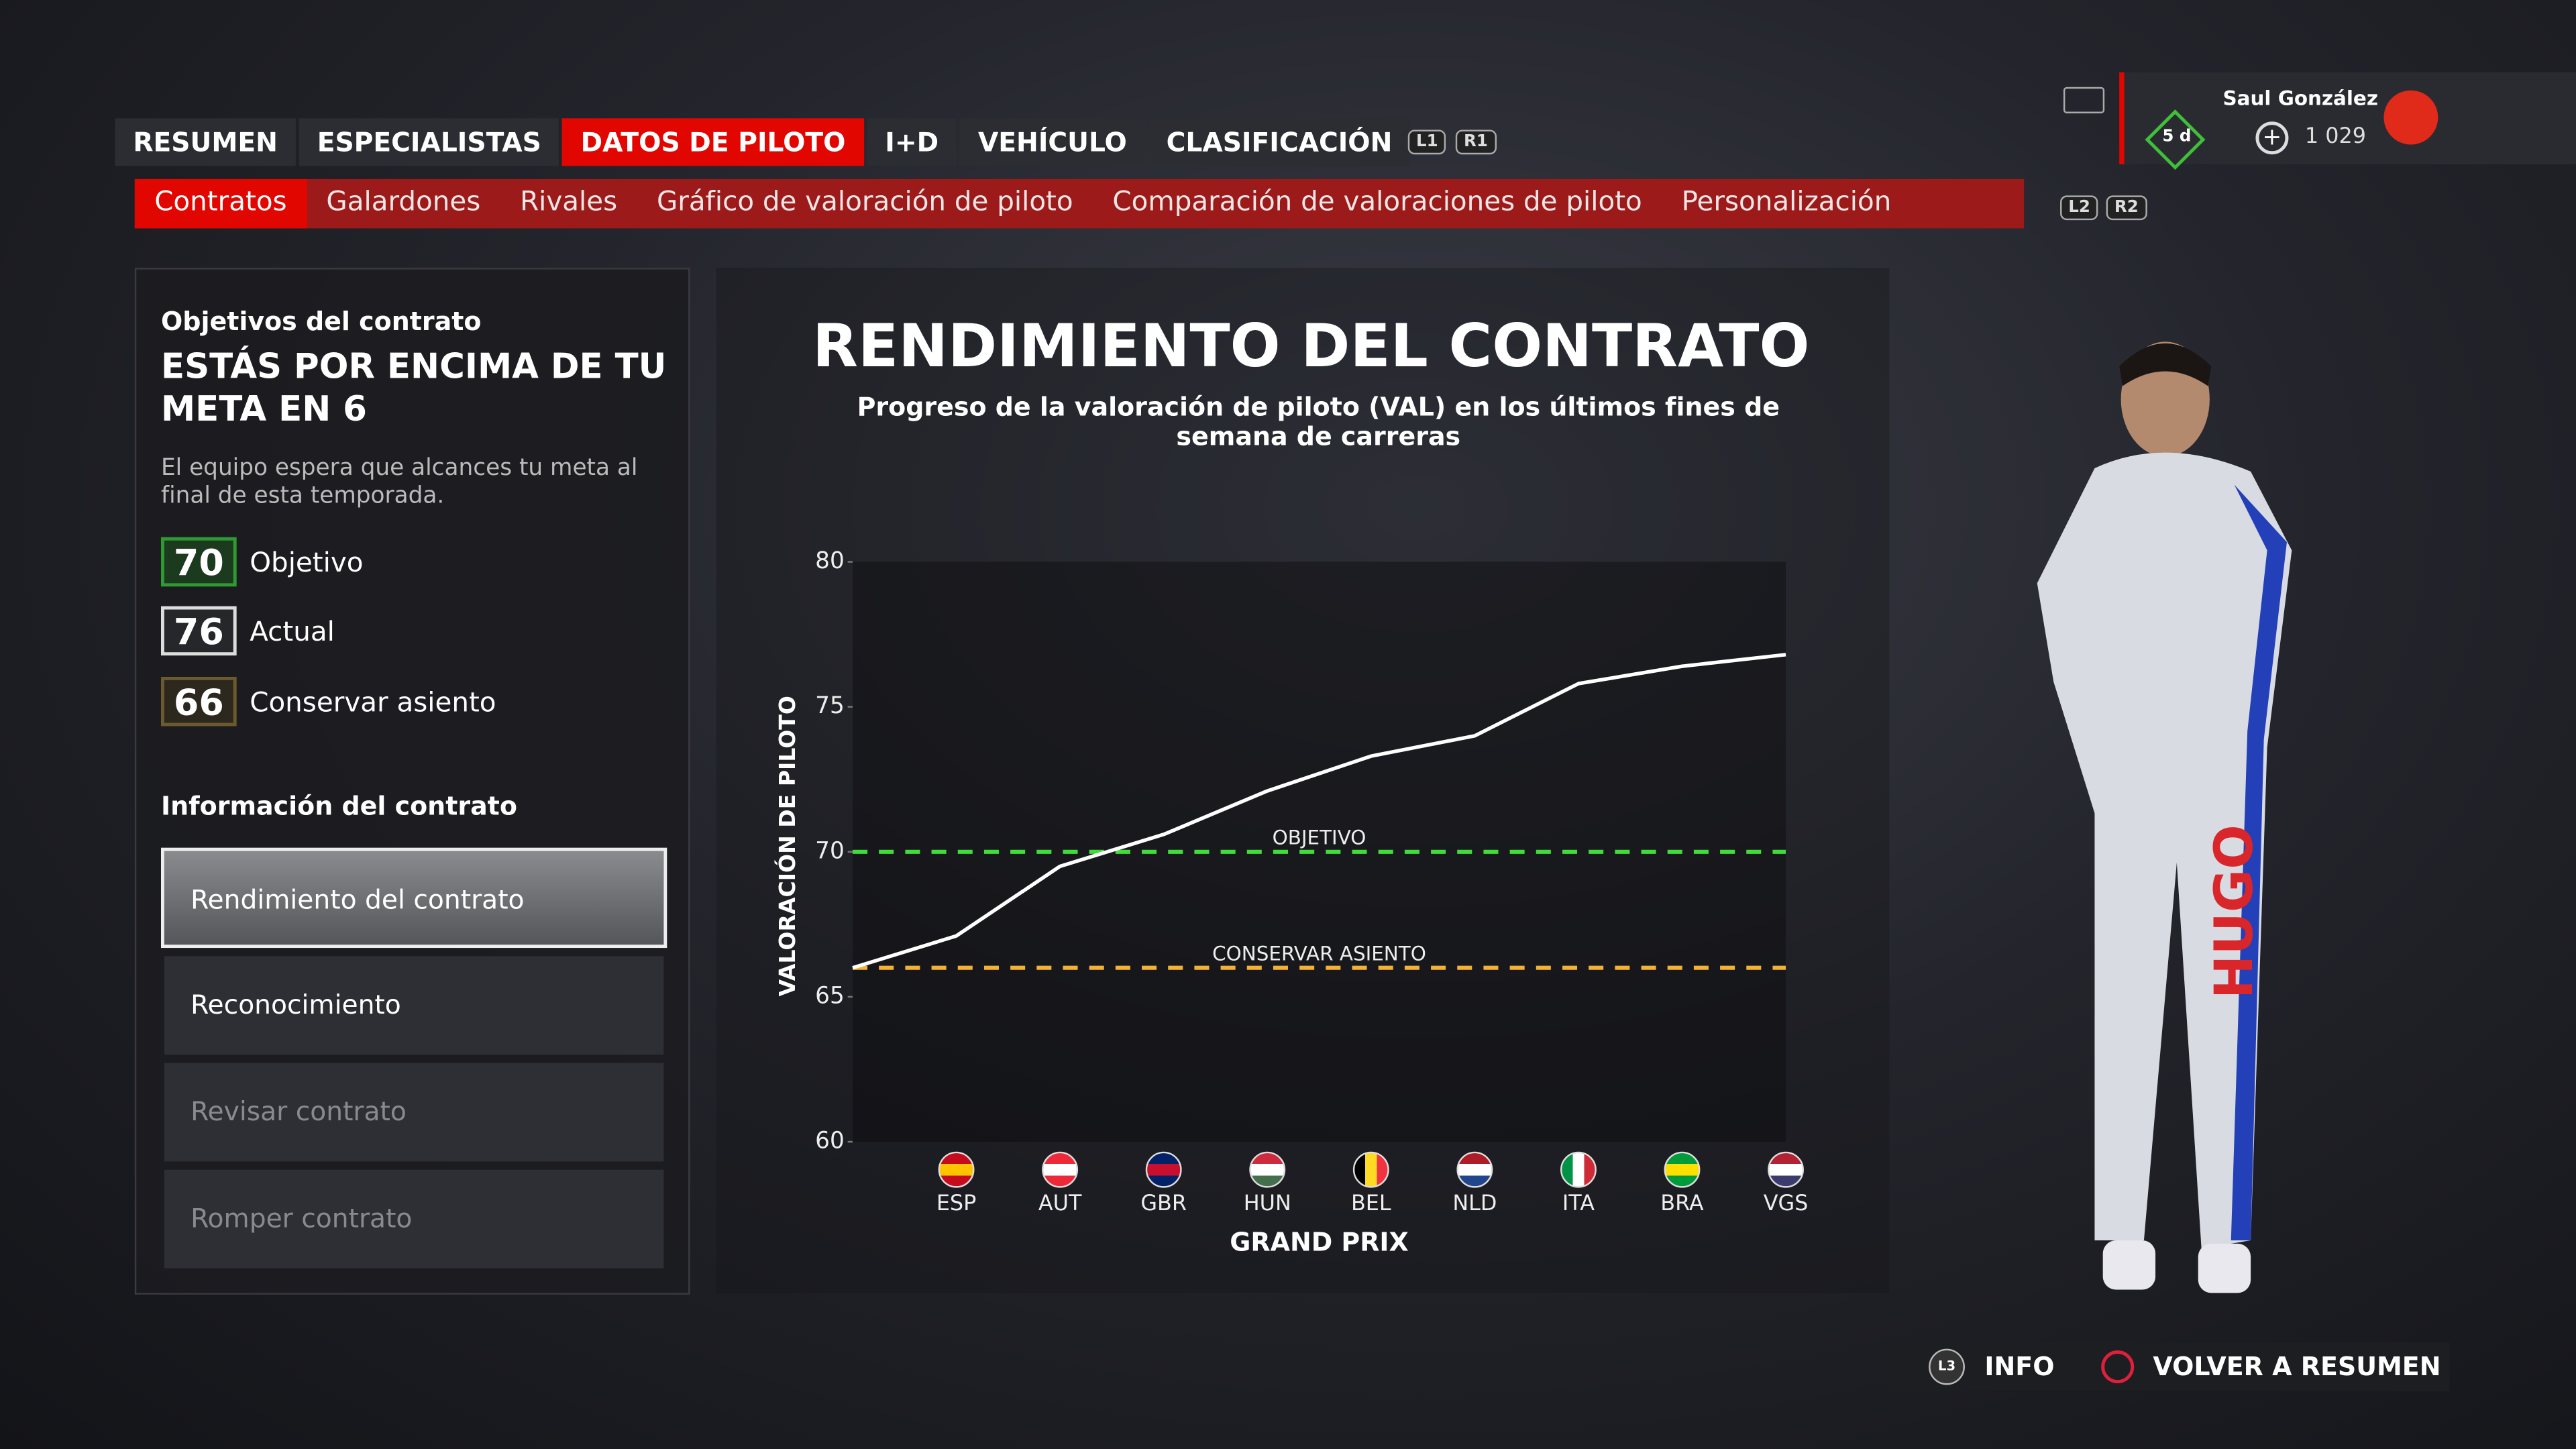  What do you see at coordinates (414, 387) in the screenshot?
I see `panel-title: ESTÁS POR ENCIMA DE TU META EN 6` at bounding box center [414, 387].